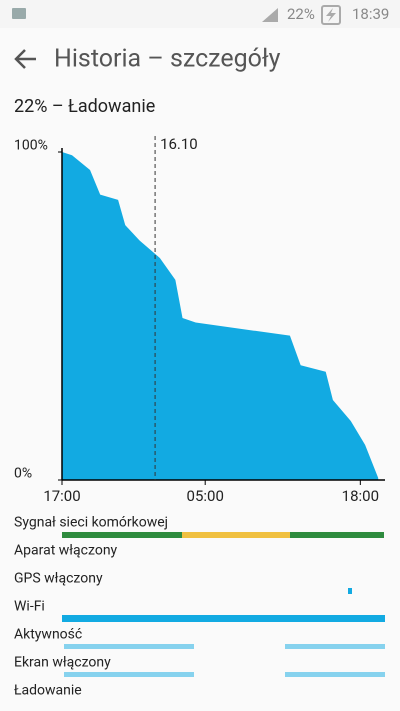 Image resolution: width=400 pixels, height=711 pixels. I want to click on battery-percent: 22%, so click(301, 14).